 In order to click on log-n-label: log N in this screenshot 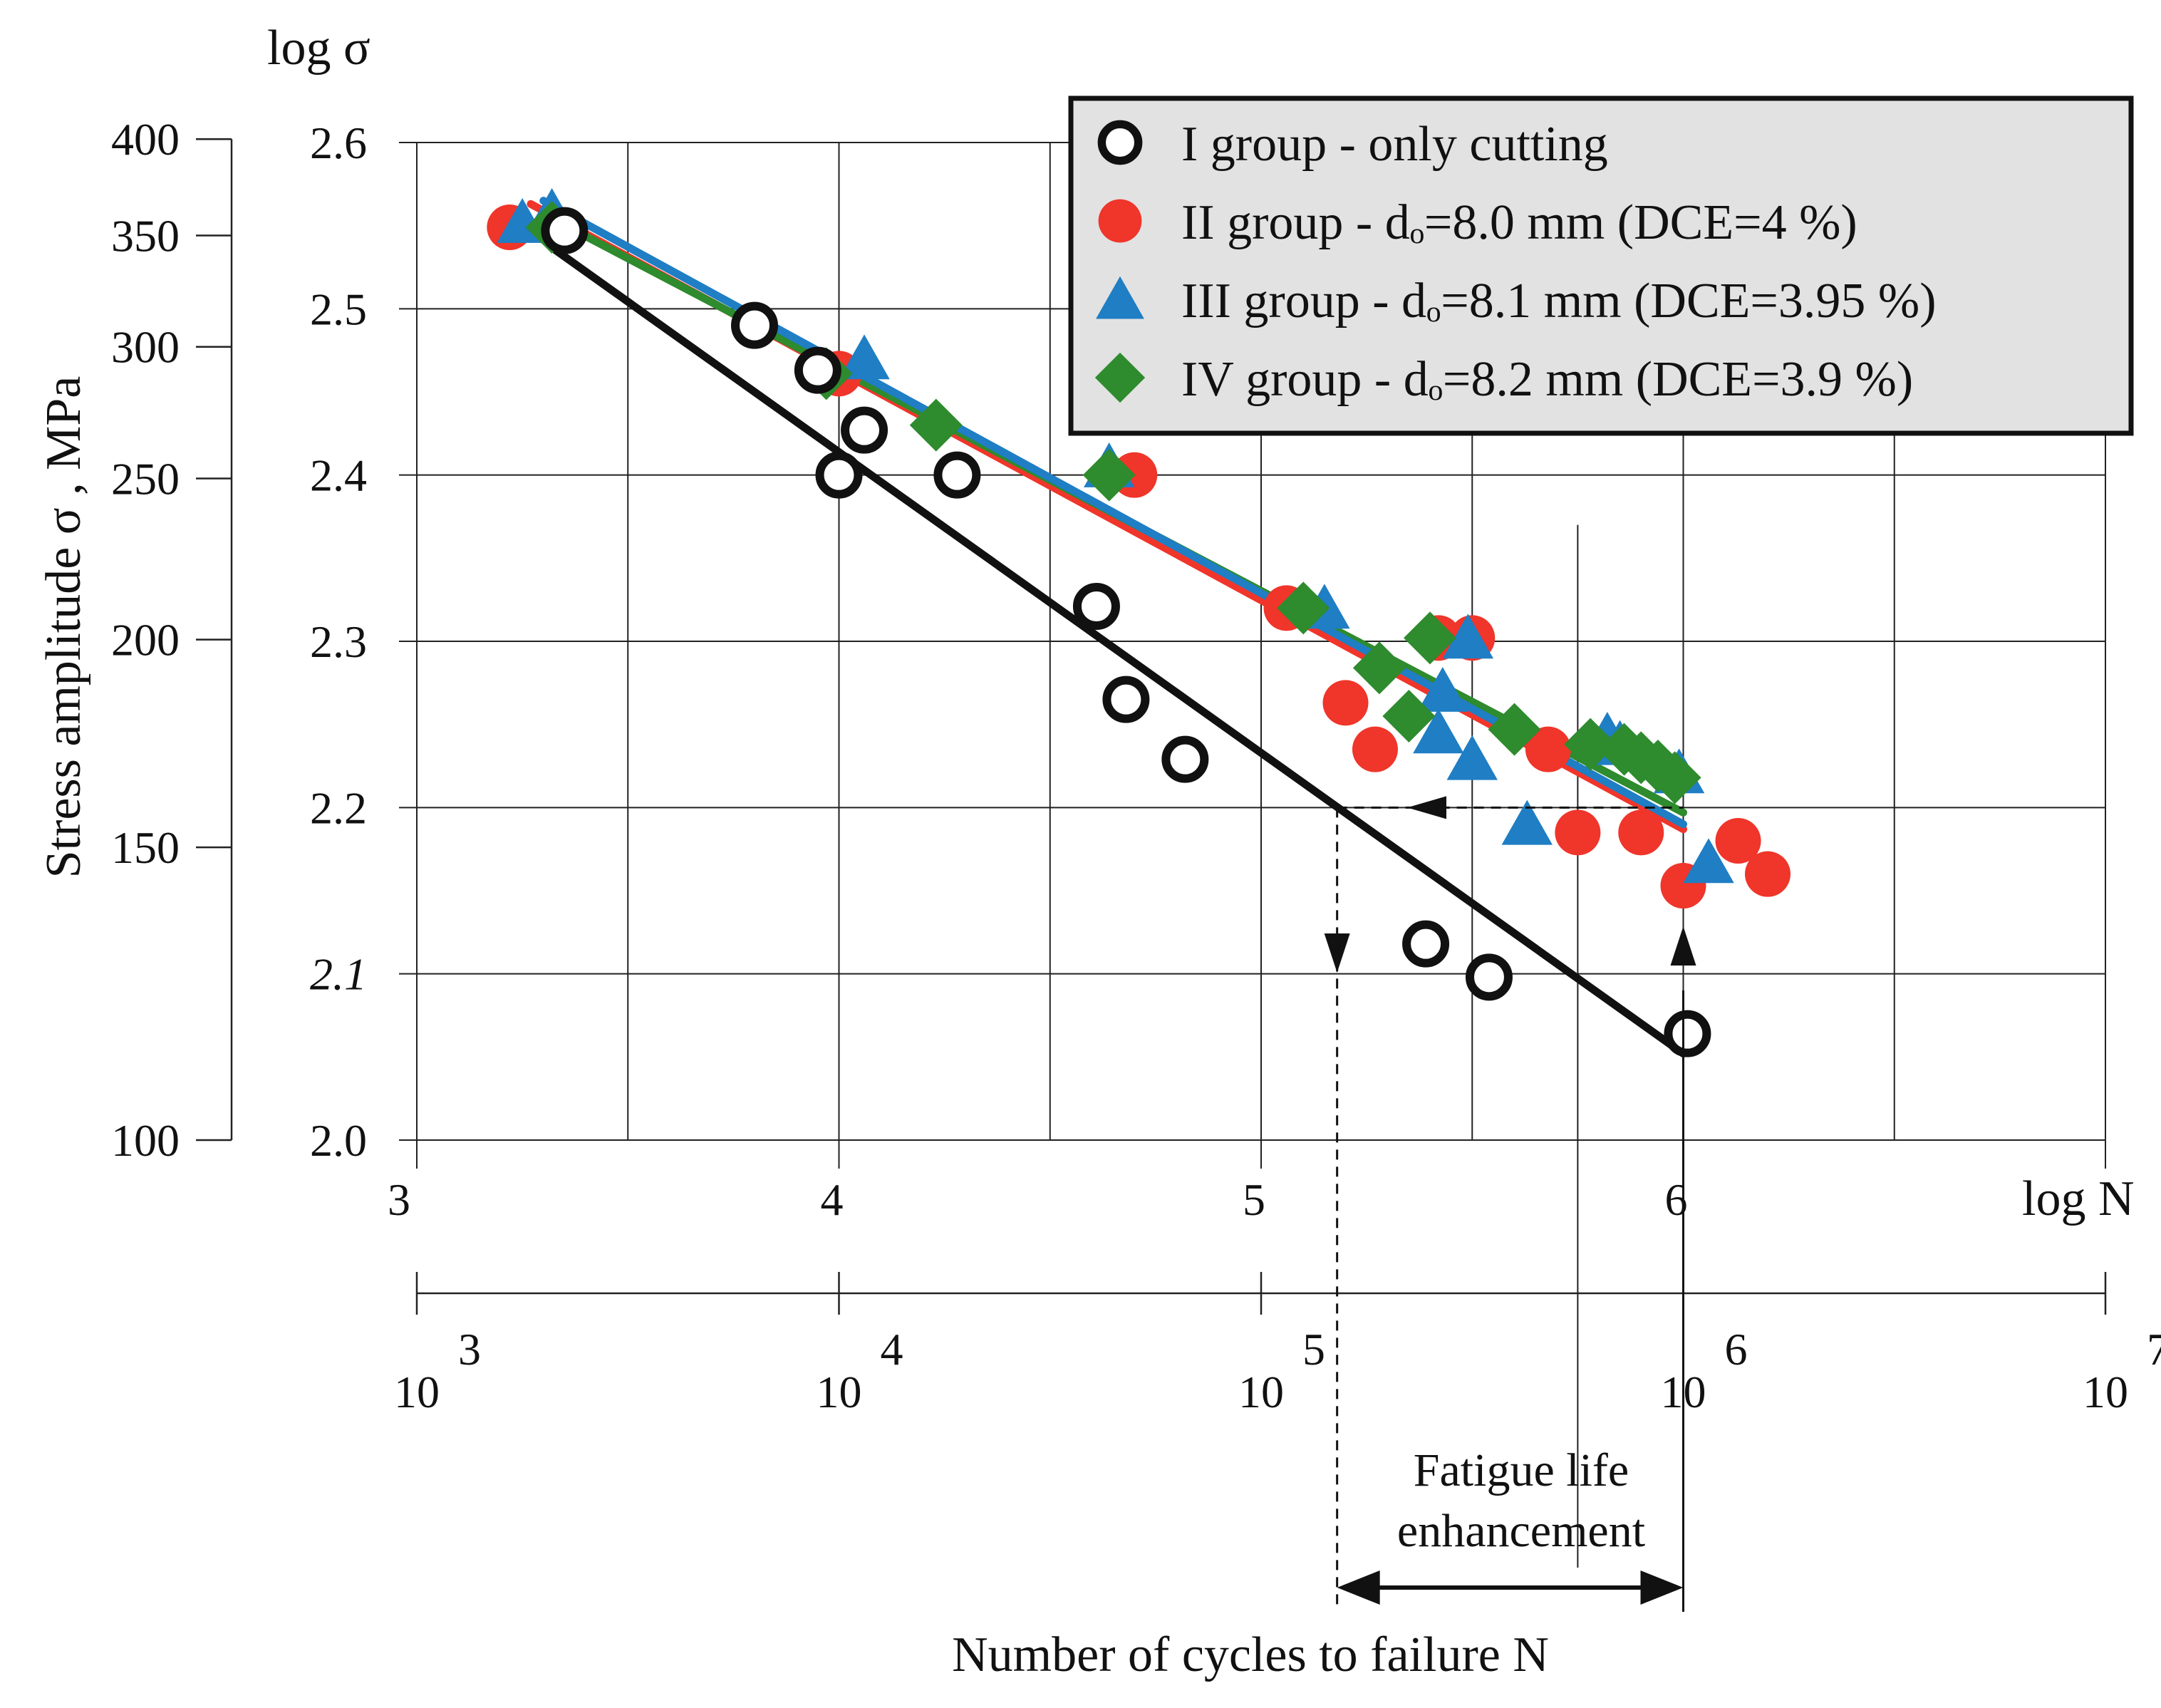, I will do `click(2078, 1199)`.